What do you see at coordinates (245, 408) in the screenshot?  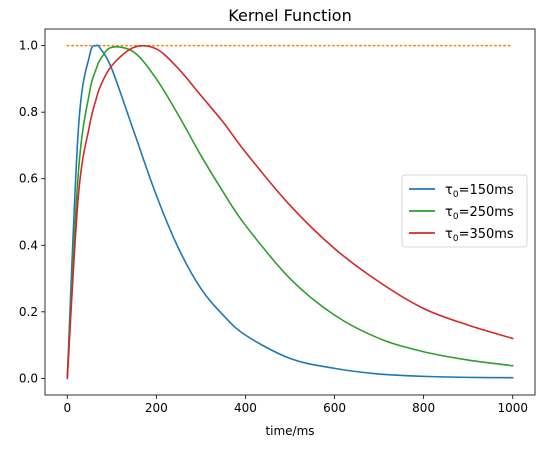 I see `x-tick-label: 400` at bounding box center [245, 408].